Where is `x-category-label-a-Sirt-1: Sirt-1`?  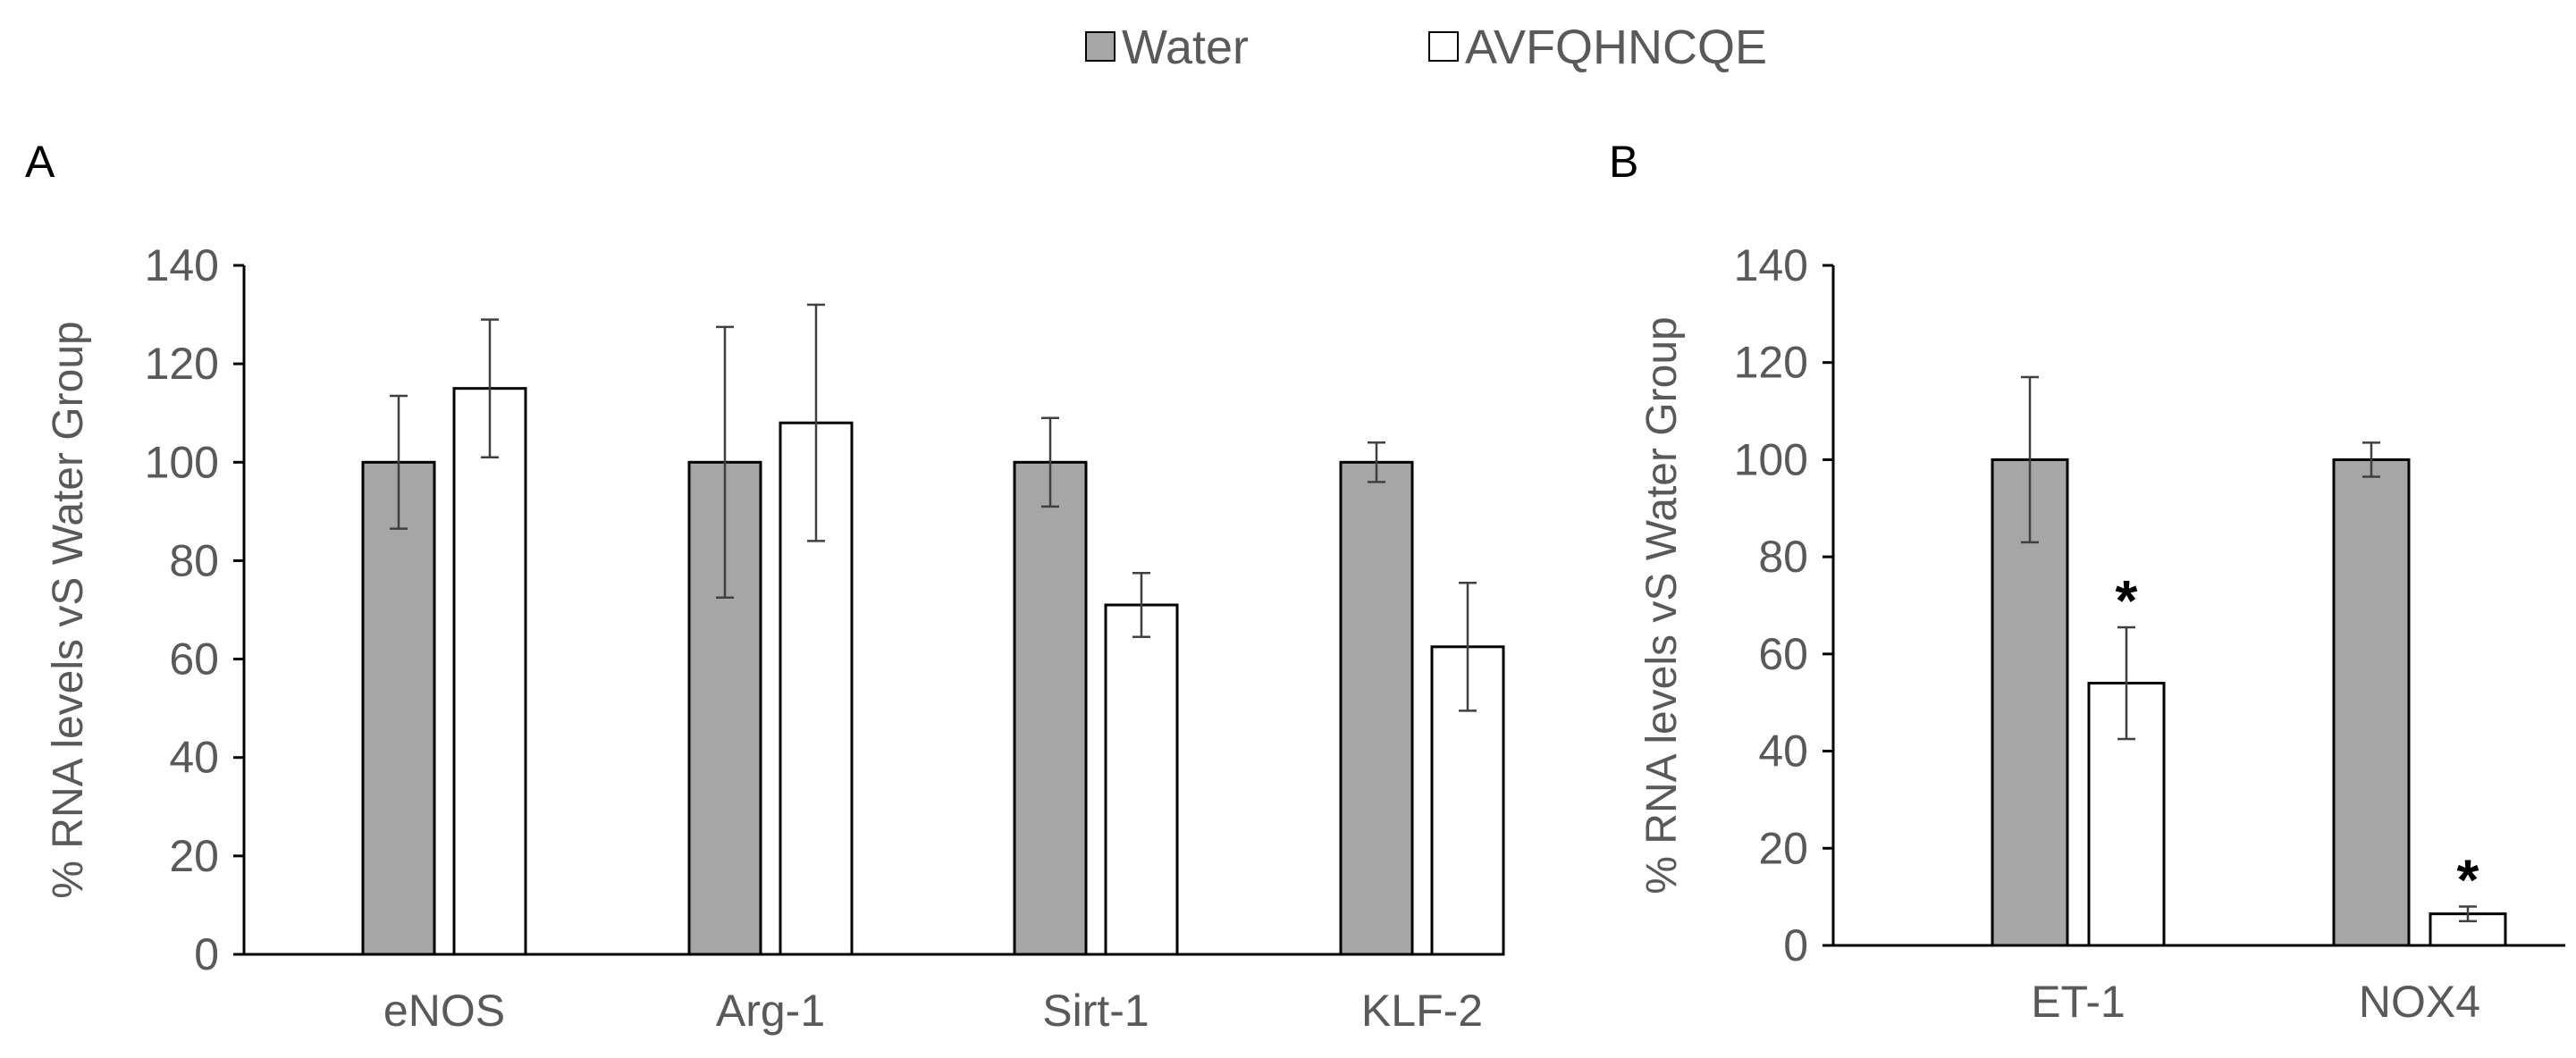
x-category-label-a-Sirt-1: Sirt-1 is located at coordinates (1096, 1011).